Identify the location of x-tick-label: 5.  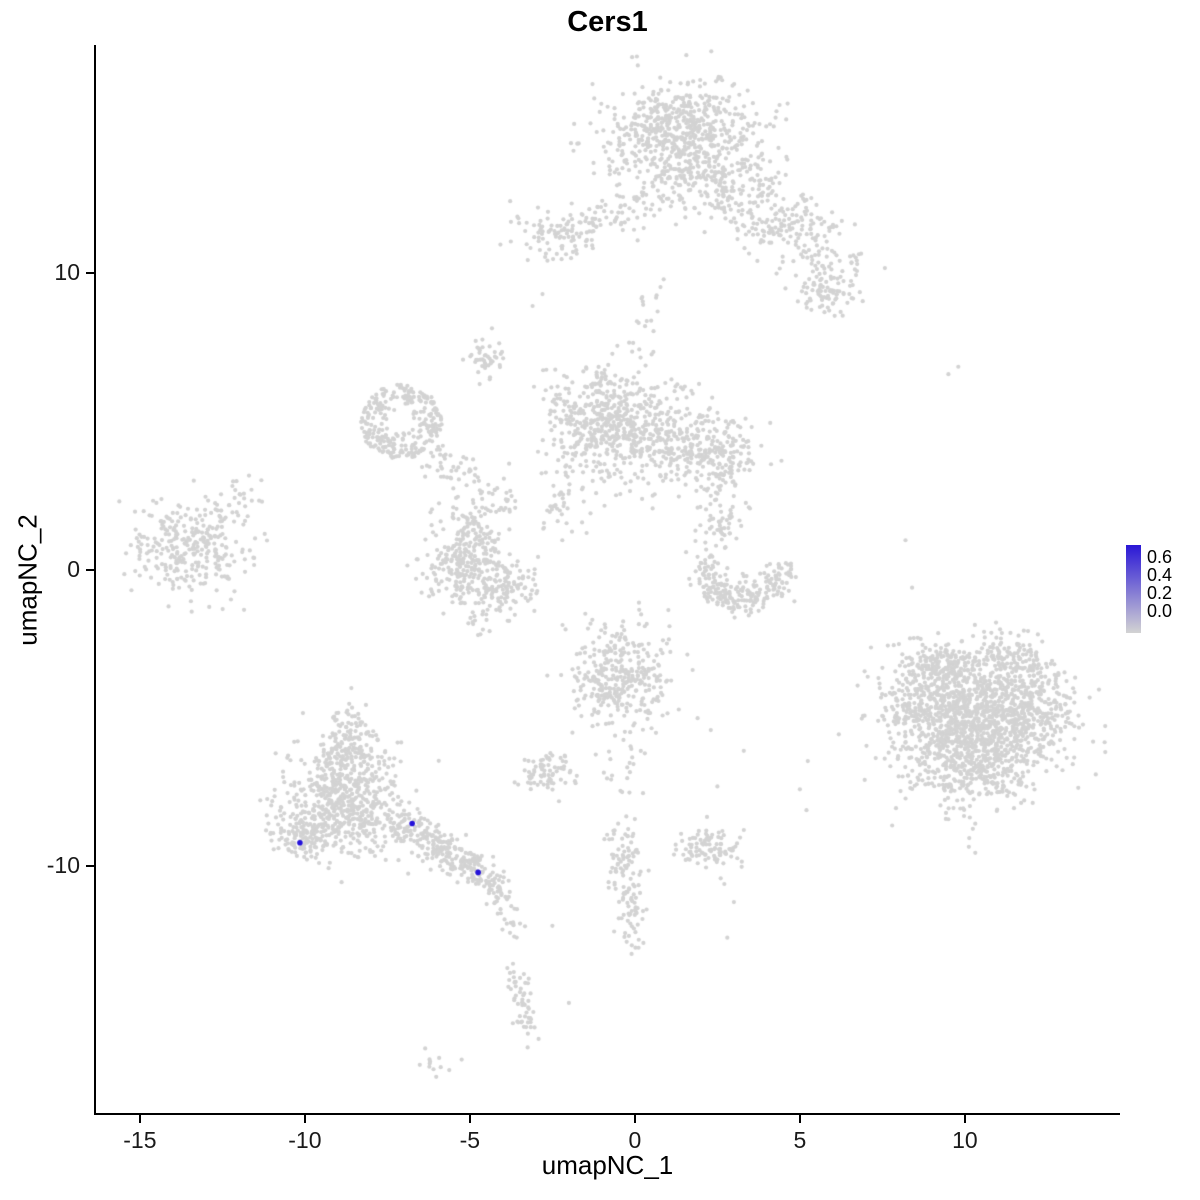
(800, 1140).